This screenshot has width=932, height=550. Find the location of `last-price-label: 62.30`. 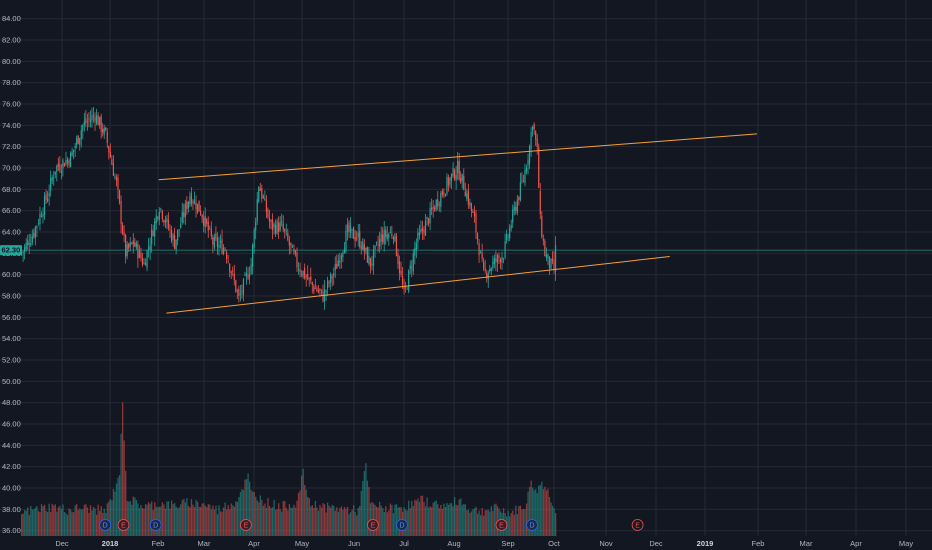

last-price-label: 62.30 is located at coordinates (11, 250).